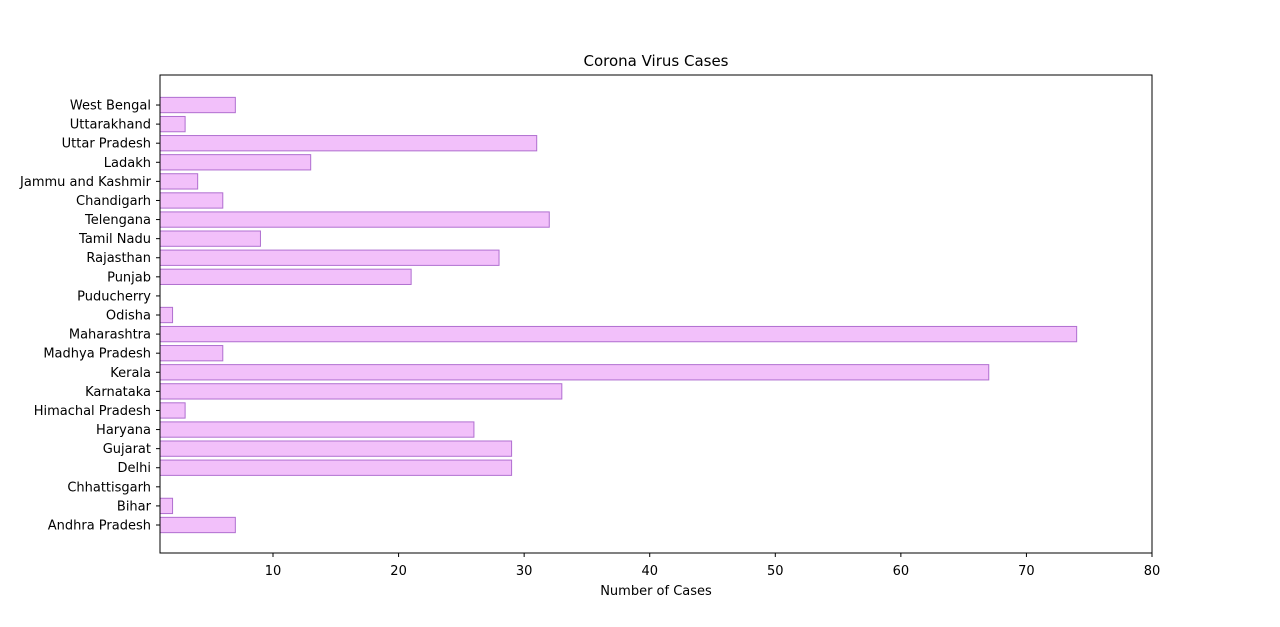  I want to click on y-tick-label: Bihar, so click(134, 506).